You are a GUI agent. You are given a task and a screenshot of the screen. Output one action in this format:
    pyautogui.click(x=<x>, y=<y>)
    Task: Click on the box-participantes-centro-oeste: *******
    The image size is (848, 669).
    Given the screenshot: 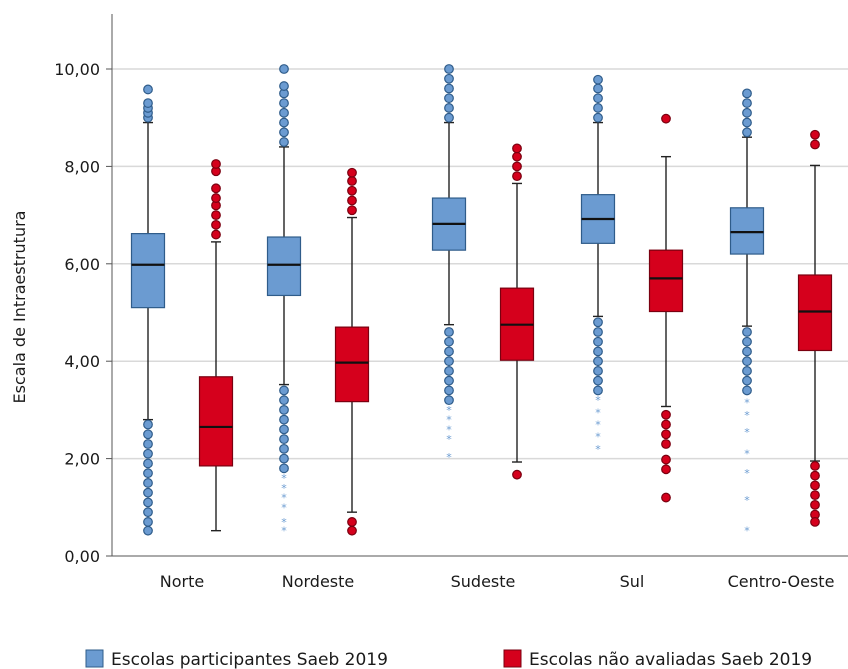 What is the action you would take?
    pyautogui.click(x=747, y=313)
    